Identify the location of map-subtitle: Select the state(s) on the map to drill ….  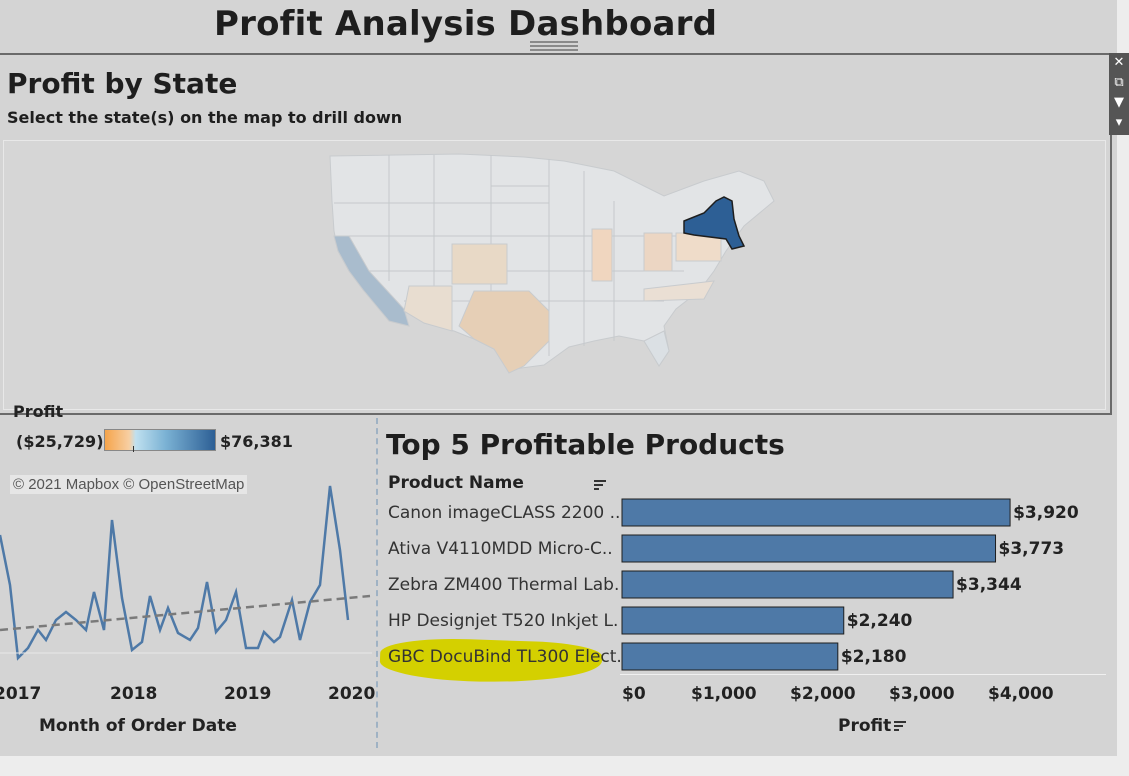
(205, 117).